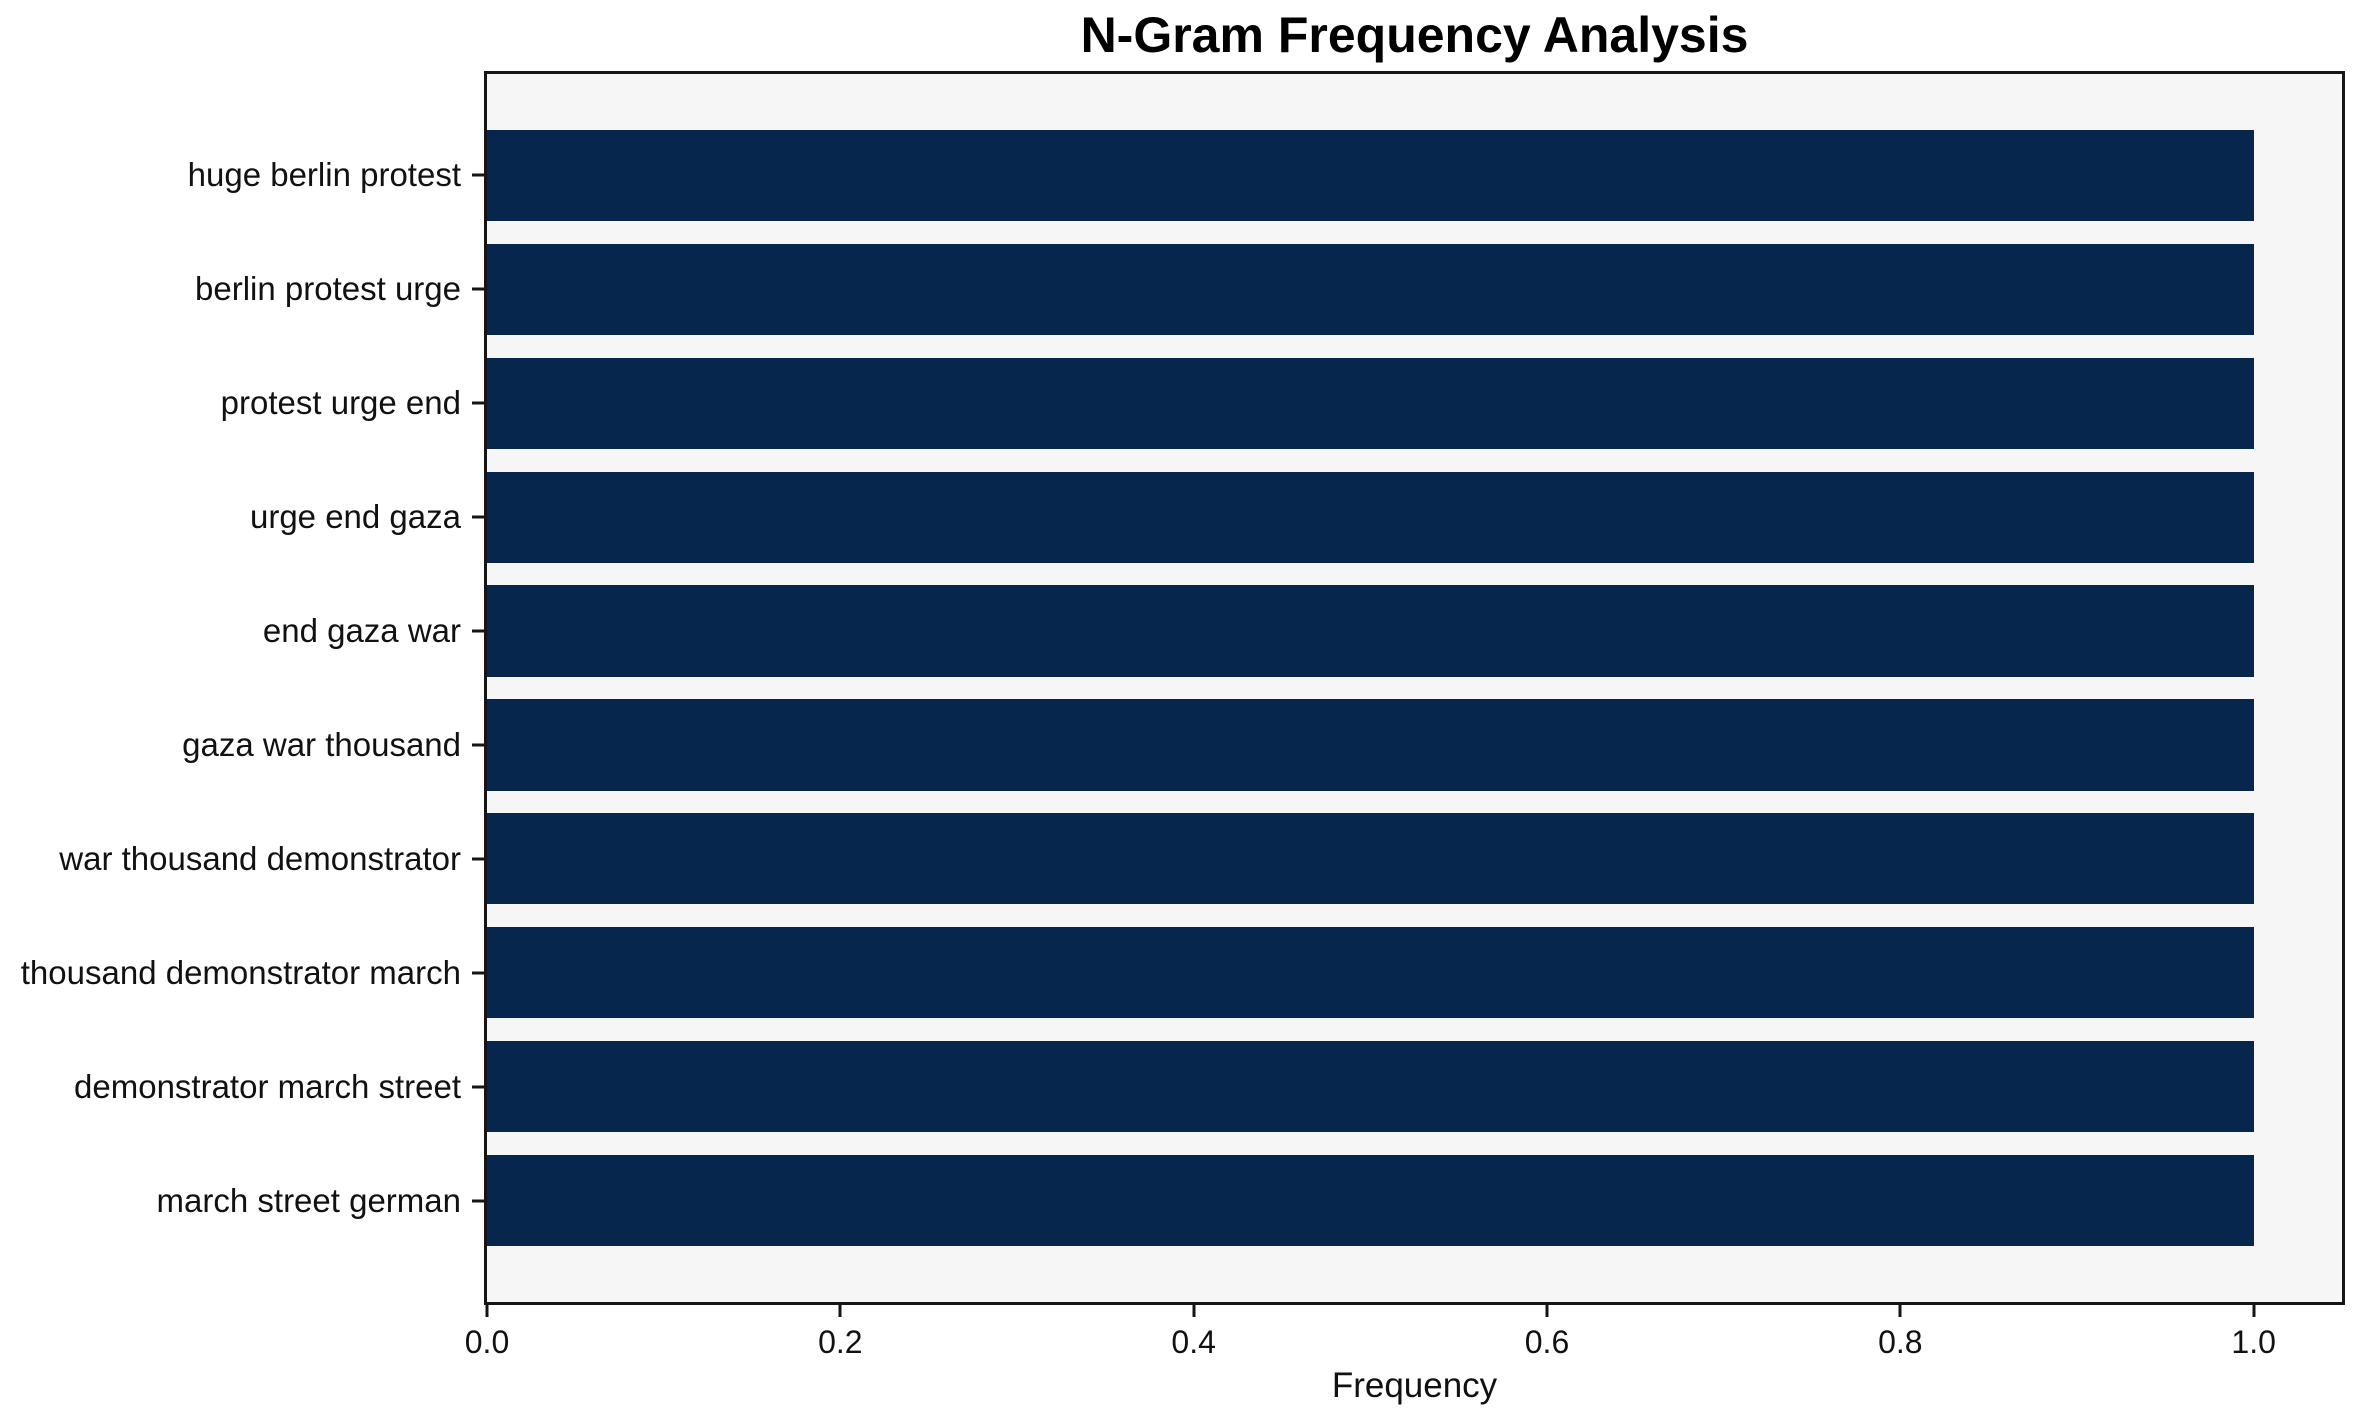  What do you see at coordinates (1547, 1342) in the screenshot?
I see `x-tick-label: 0.6` at bounding box center [1547, 1342].